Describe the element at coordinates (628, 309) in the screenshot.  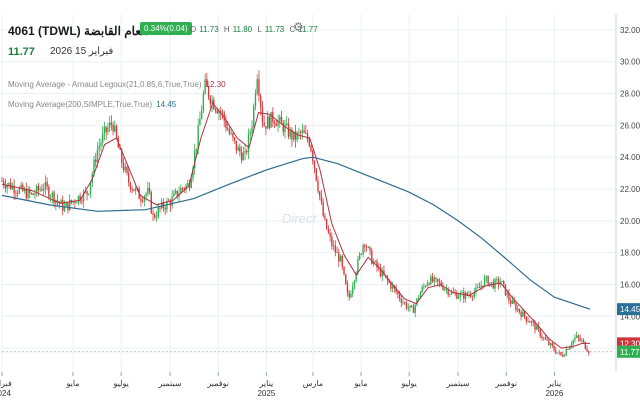
I see `sma-last-badge` at that location.